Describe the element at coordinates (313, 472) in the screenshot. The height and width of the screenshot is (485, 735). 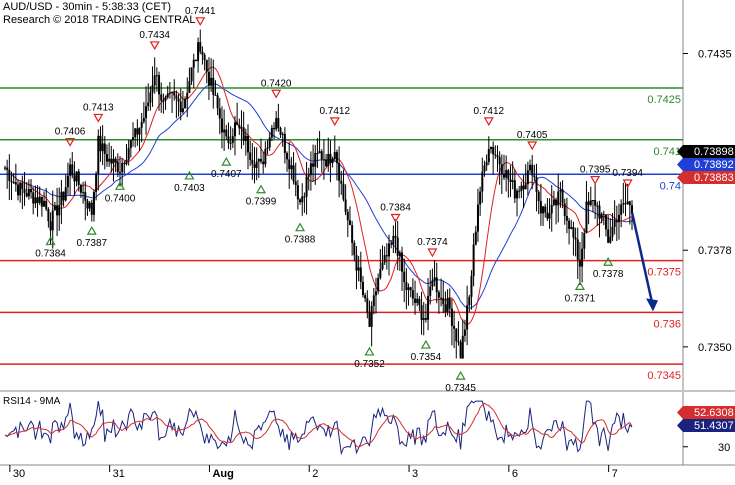
I see `time-axis: 30 31 Aug 2 3 6 7` at that location.